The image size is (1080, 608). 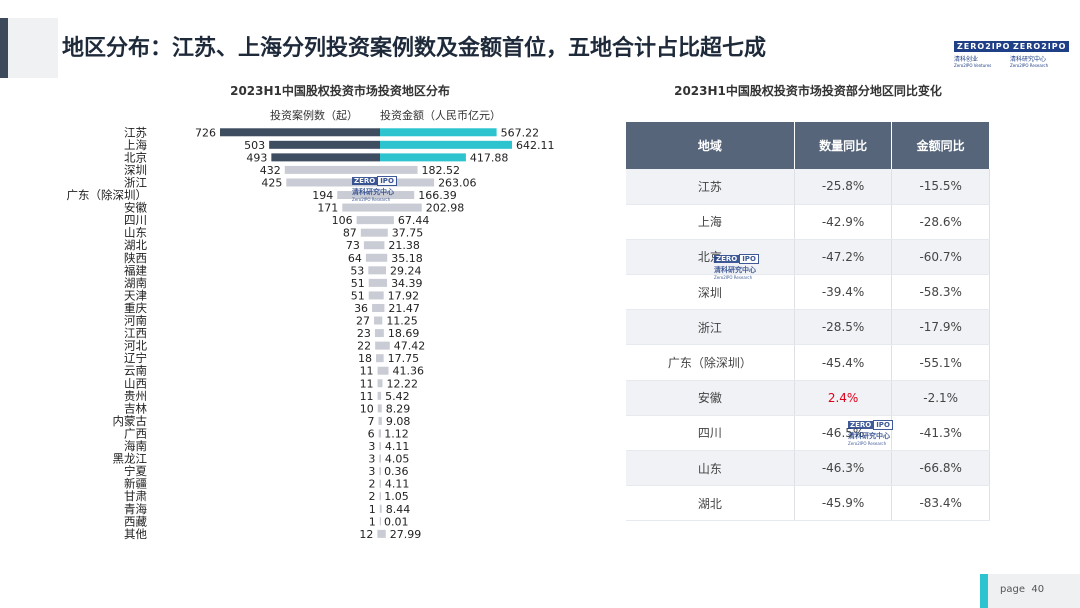 What do you see at coordinates (135, 233) in the screenshot?
I see `category-label: 山东` at bounding box center [135, 233].